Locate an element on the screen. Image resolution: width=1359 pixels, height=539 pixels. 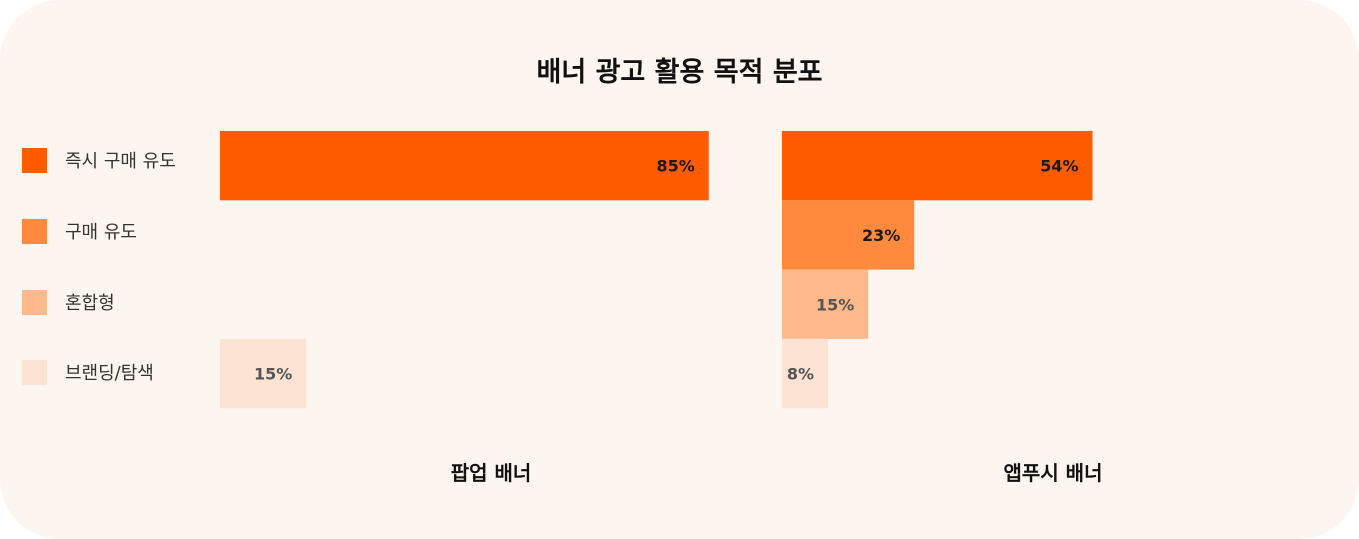
legend-label-instant-purchase: 즉시 구매 유도 is located at coordinates (120, 161).